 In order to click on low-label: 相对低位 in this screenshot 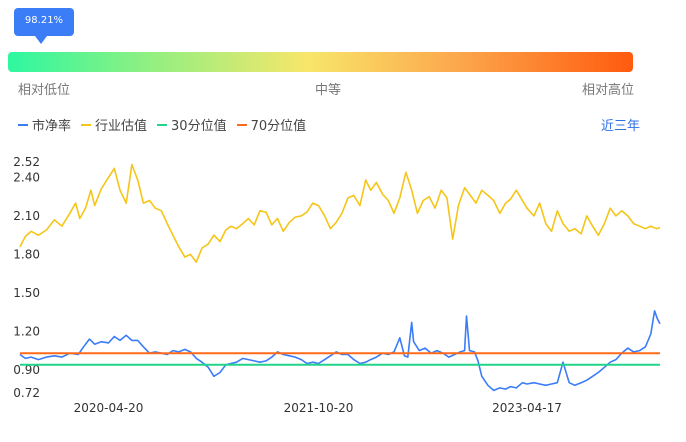, I will do `click(44, 90)`.